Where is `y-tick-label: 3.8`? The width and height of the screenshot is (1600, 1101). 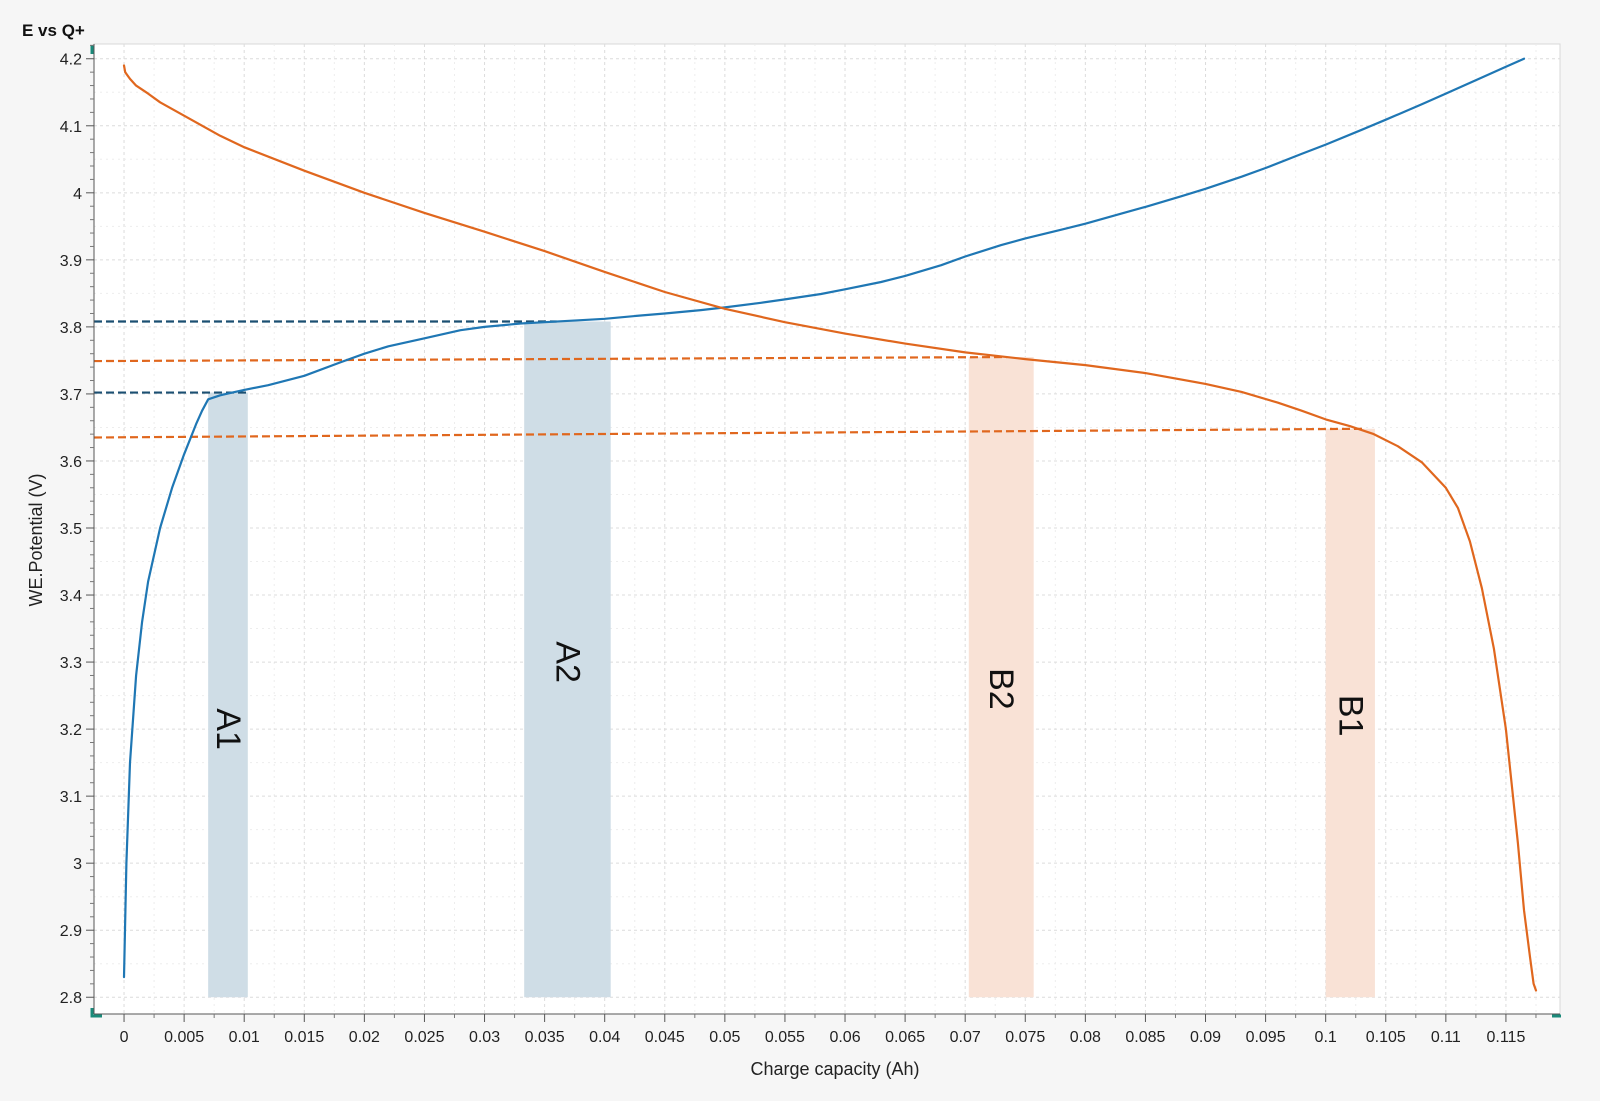
y-tick-label: 3.8 is located at coordinates (71, 328).